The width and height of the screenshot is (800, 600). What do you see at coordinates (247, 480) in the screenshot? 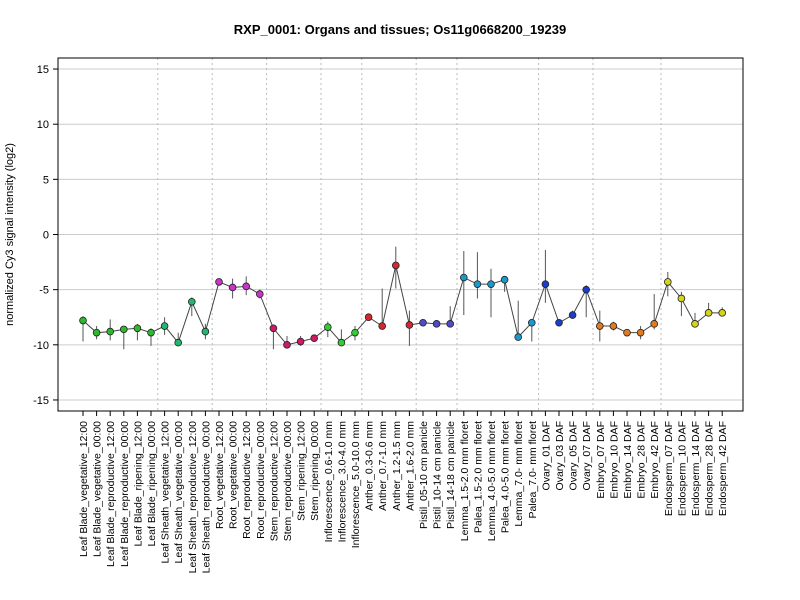
I see `x-tick-label: Root_reproductive_12:00` at bounding box center [247, 480].